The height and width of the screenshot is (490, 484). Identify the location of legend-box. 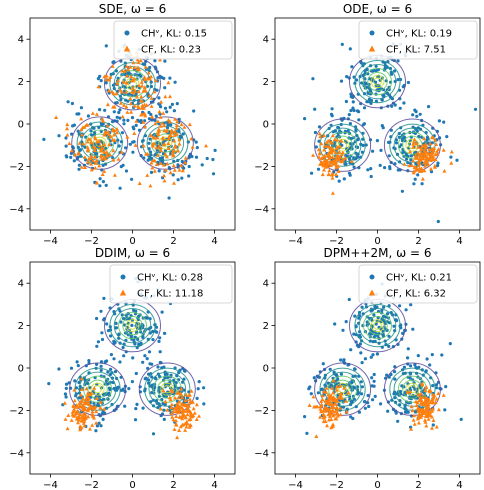
(418, 40).